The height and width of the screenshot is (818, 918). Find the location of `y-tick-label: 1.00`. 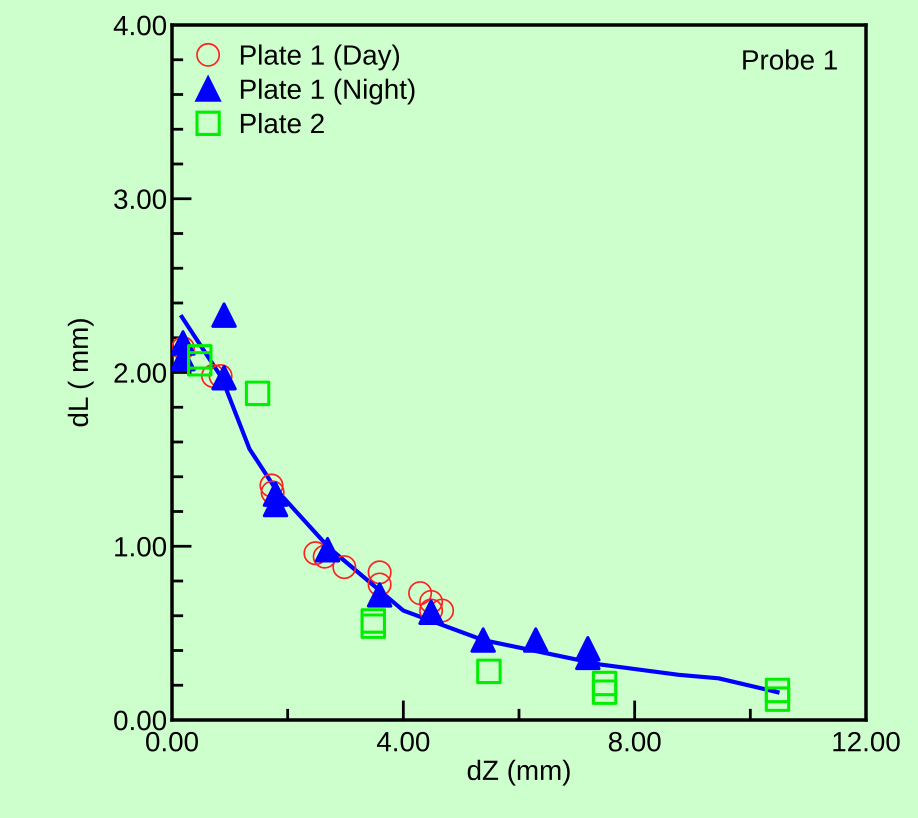

y-tick-label: 1.00 is located at coordinates (140, 546).